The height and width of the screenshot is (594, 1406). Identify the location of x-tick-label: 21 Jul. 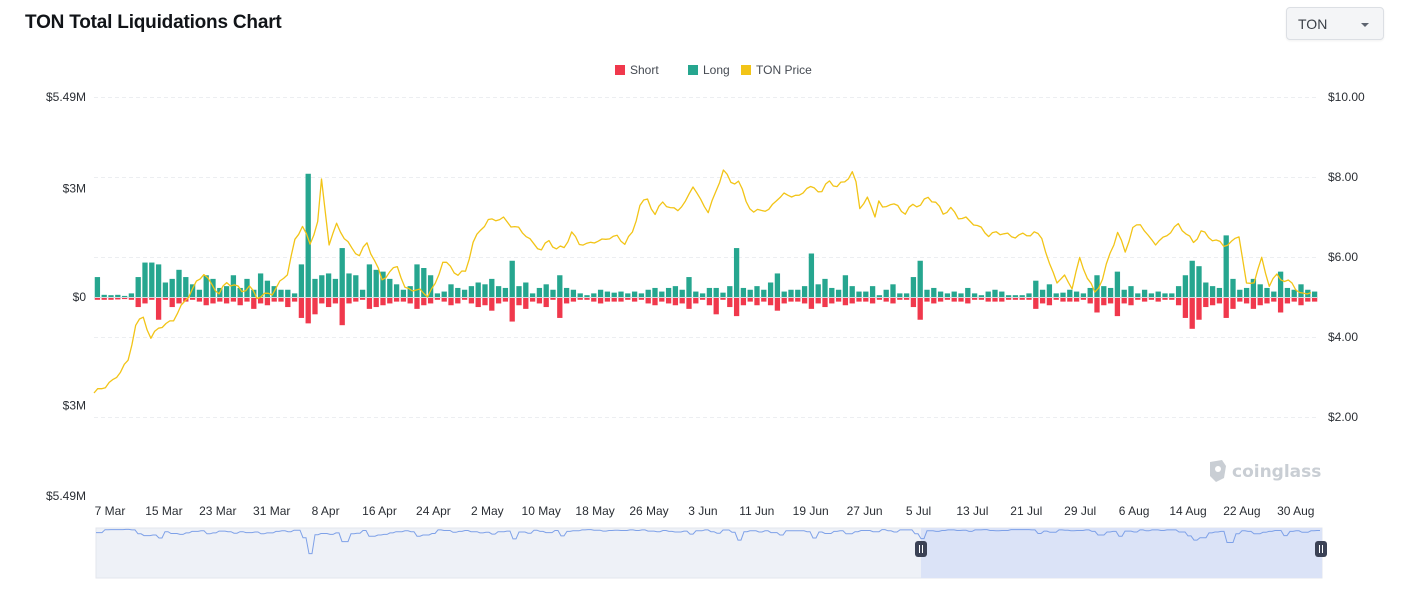
(1026, 511).